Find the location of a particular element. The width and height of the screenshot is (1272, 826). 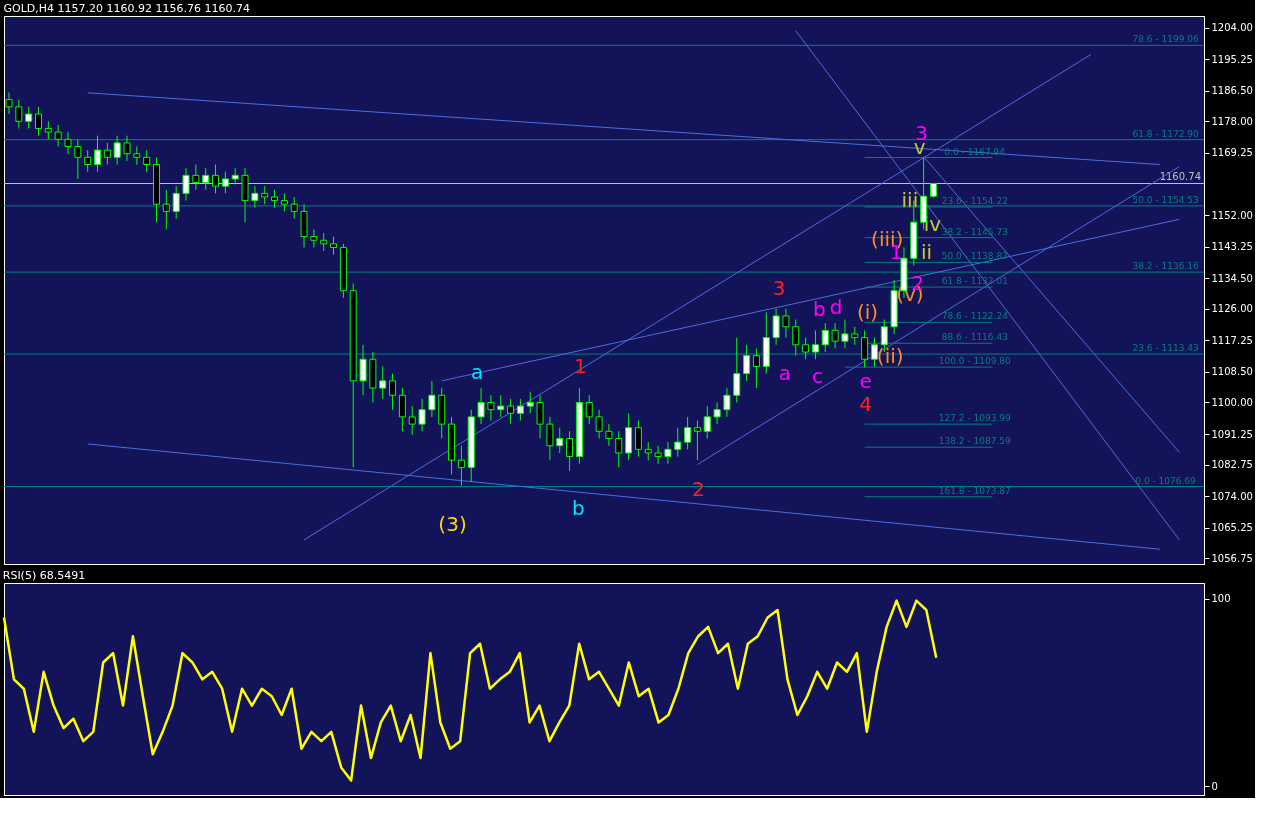

annotation: 4 is located at coordinates (865, 404).